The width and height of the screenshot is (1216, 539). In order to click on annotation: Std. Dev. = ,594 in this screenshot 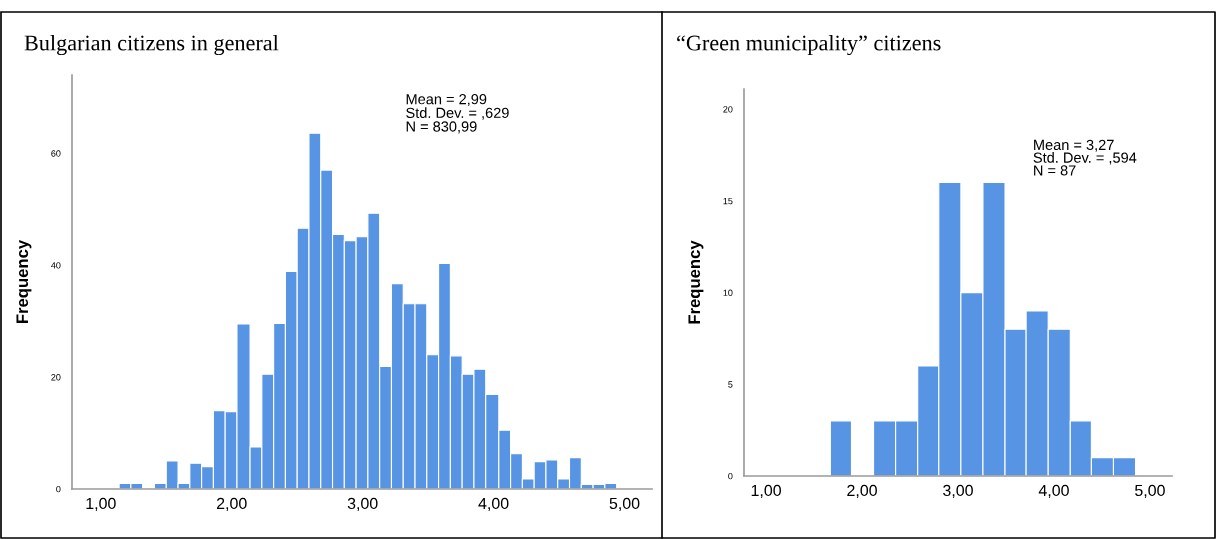, I will do `click(1085, 158)`.